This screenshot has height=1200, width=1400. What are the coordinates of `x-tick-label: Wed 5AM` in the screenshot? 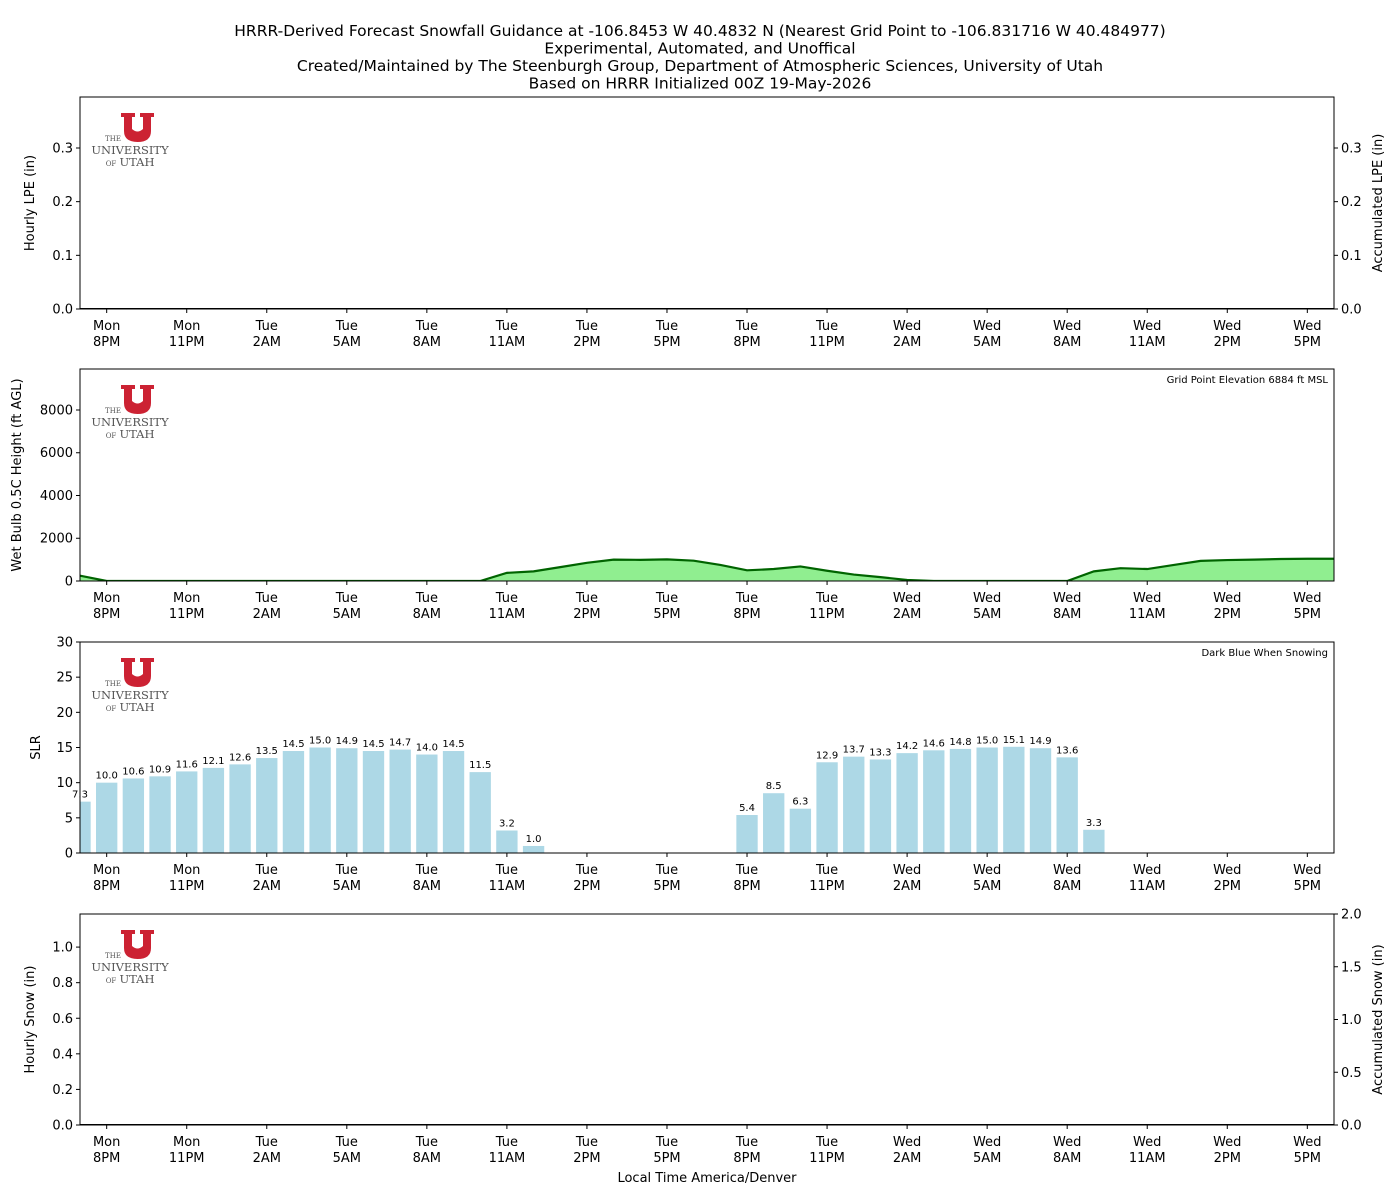 It's located at (987, 1150).